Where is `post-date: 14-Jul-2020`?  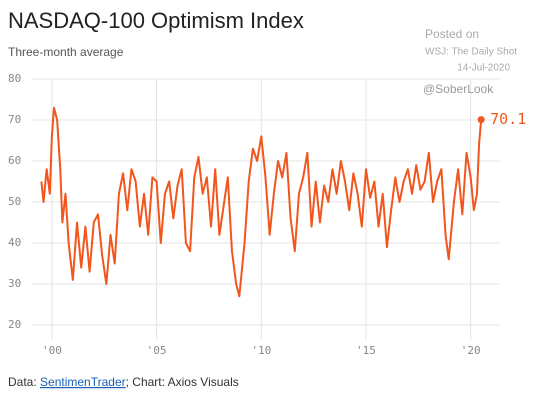 post-date: 14-Jul-2020 is located at coordinates (483, 68).